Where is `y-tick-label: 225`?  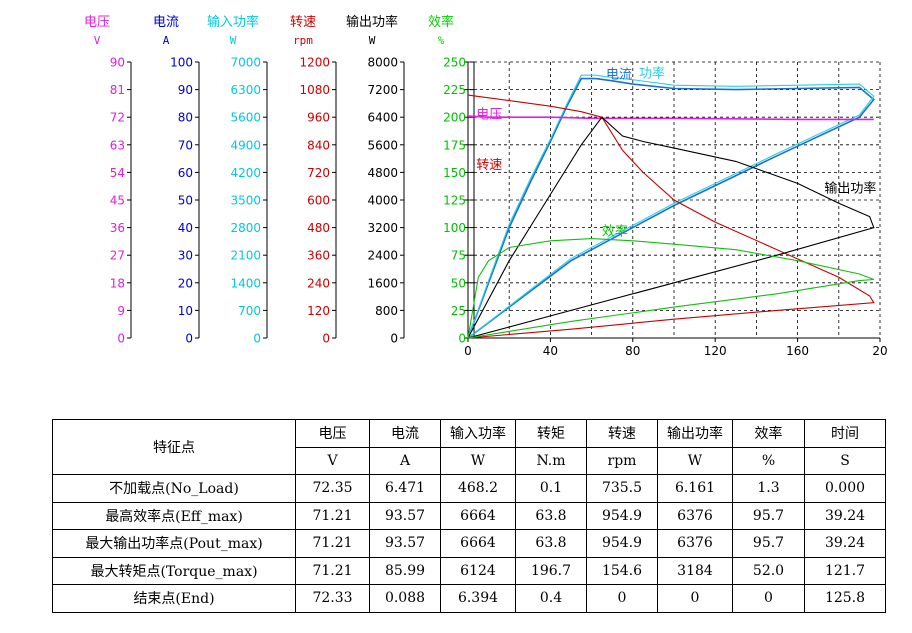
y-tick-label: 225 is located at coordinates (454, 90).